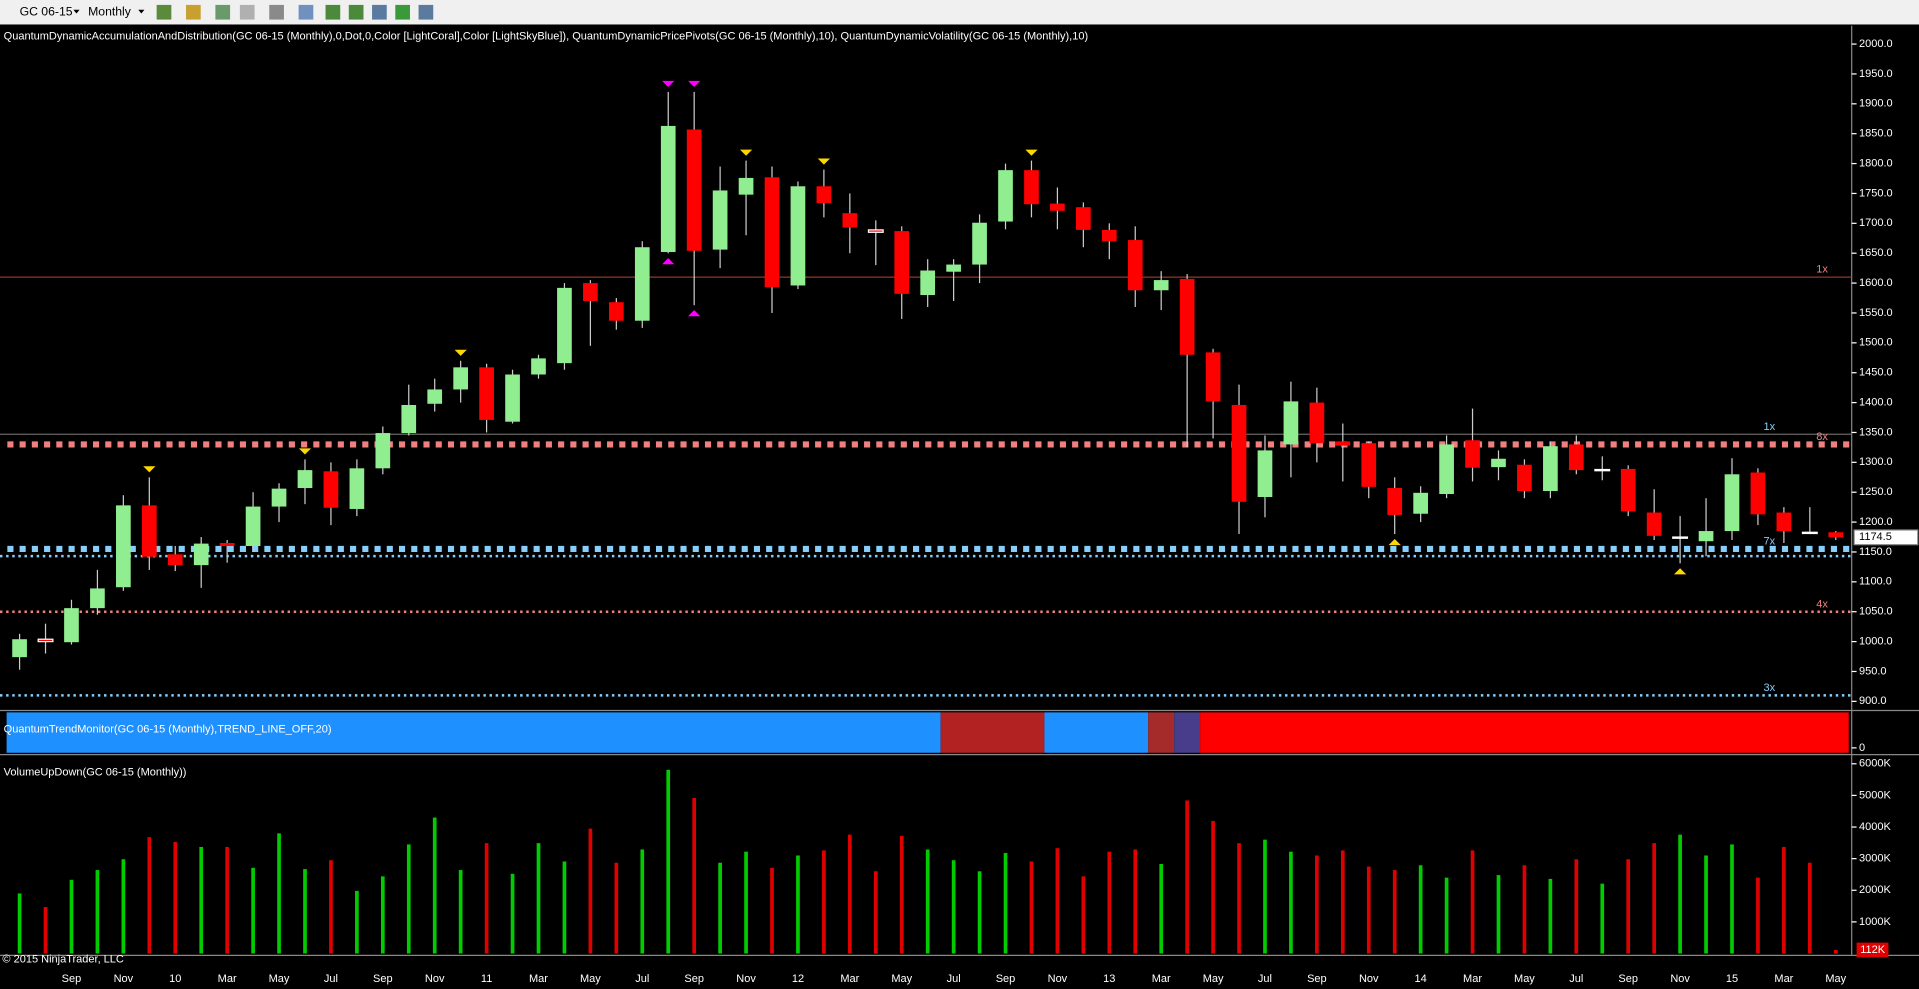 The height and width of the screenshot is (989, 1919). What do you see at coordinates (1875, 922) in the screenshot?
I see `y-tick-label: 1000K` at bounding box center [1875, 922].